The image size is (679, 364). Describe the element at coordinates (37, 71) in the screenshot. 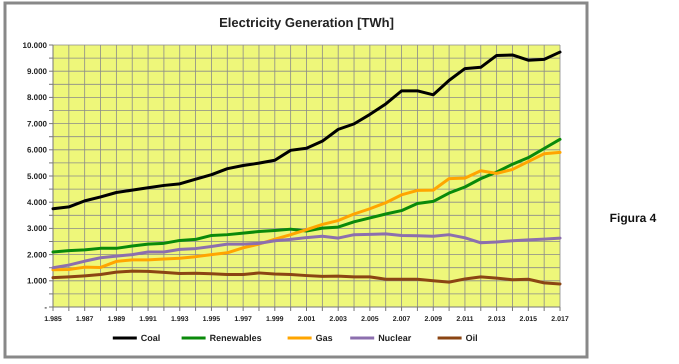

I see `y-tick-label: 9.000` at that location.